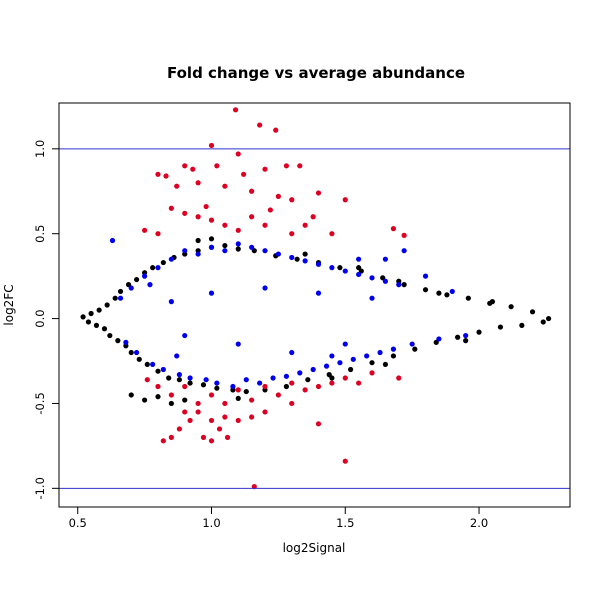  I want to click on y-tick-label: -0.5, so click(40, 403).